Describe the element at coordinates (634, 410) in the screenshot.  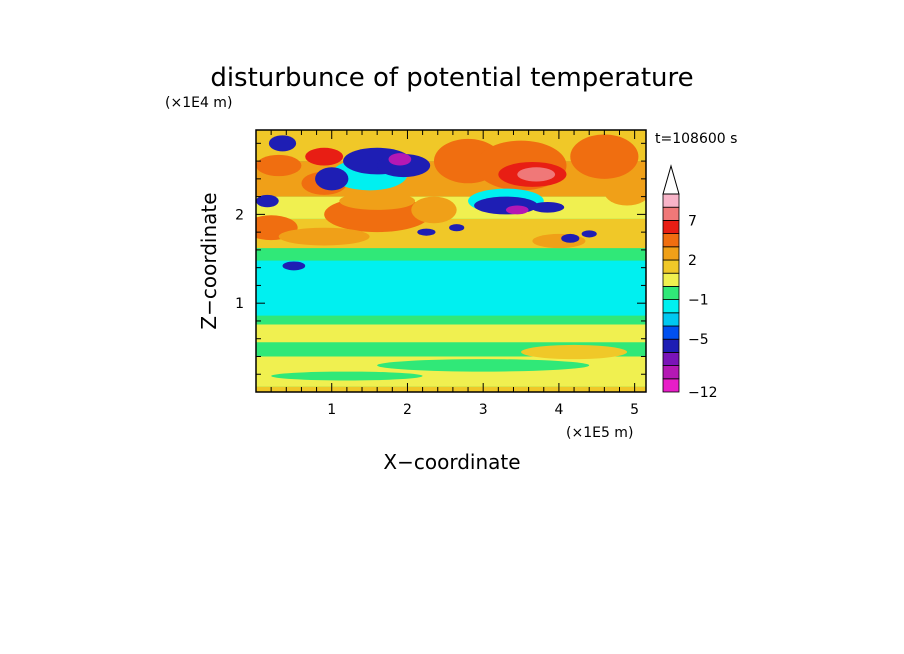
I see `x-tick-label: 5` at that location.